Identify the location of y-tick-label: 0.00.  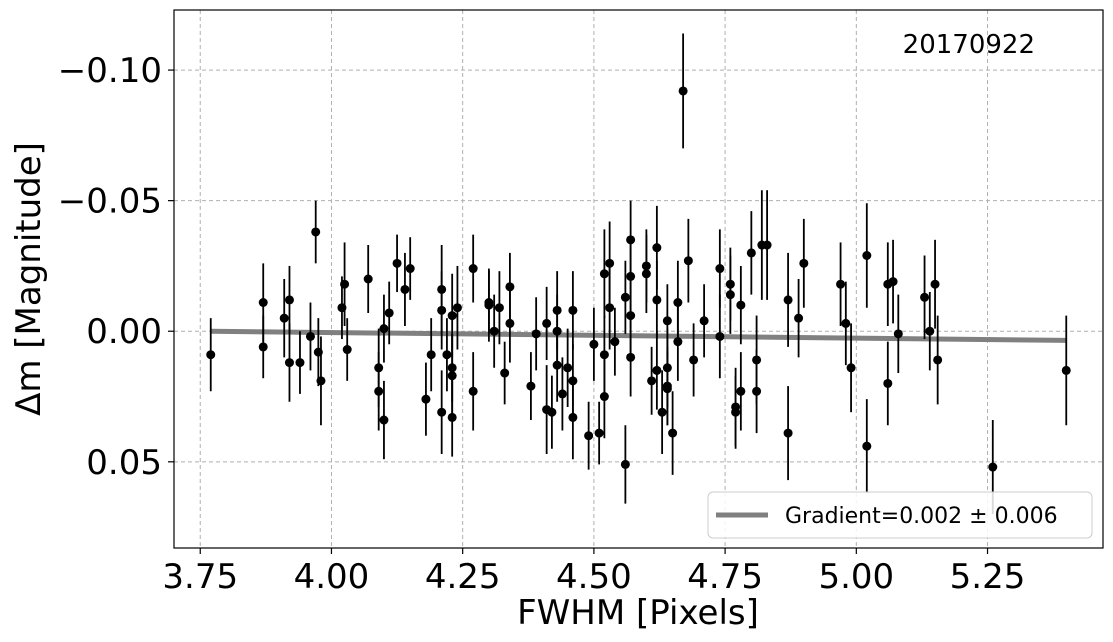
(124, 332).